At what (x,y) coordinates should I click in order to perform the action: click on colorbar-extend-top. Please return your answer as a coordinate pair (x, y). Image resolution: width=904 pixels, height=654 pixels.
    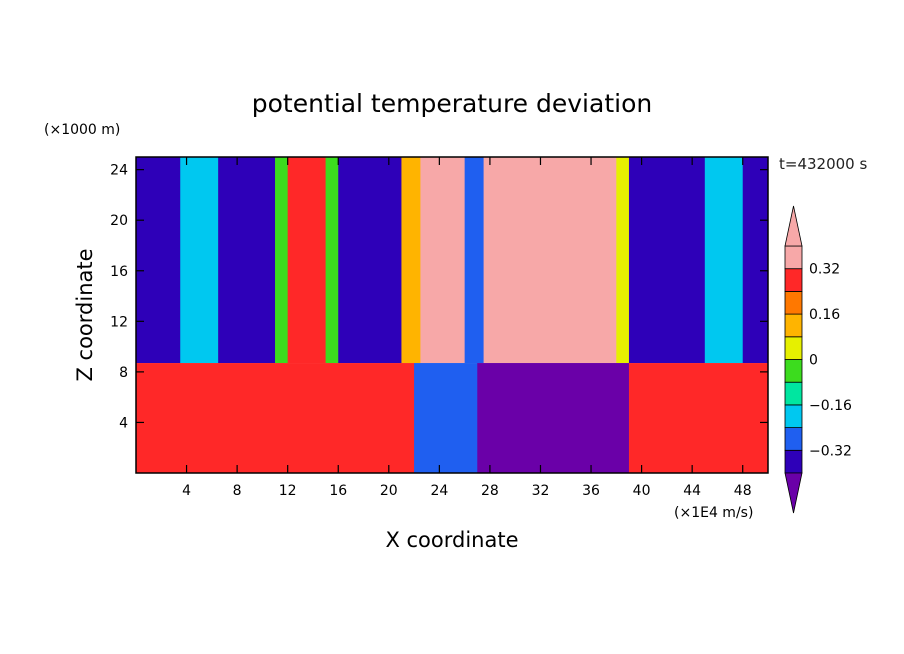
    Looking at the image, I should click on (793, 226).